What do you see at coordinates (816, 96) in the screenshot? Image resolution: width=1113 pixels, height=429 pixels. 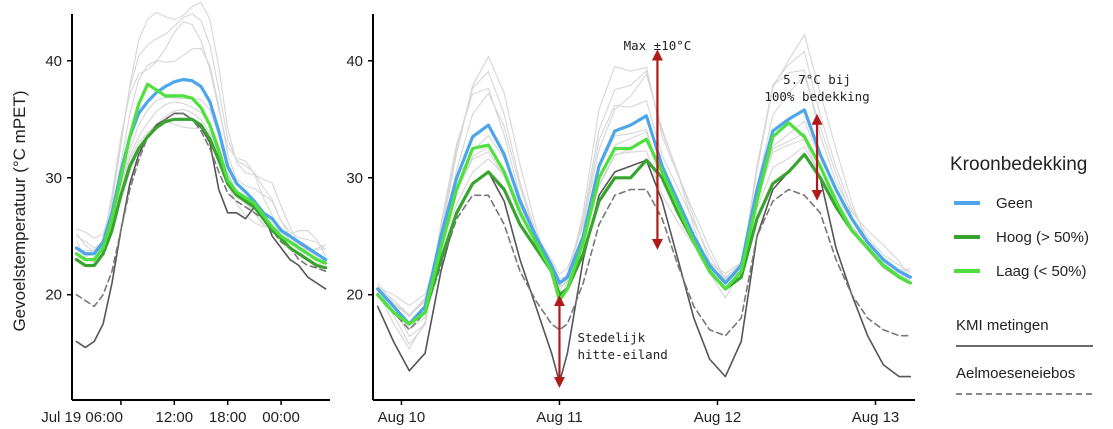 I see `annotation-label-bij: 100% bedekking` at bounding box center [816, 96].